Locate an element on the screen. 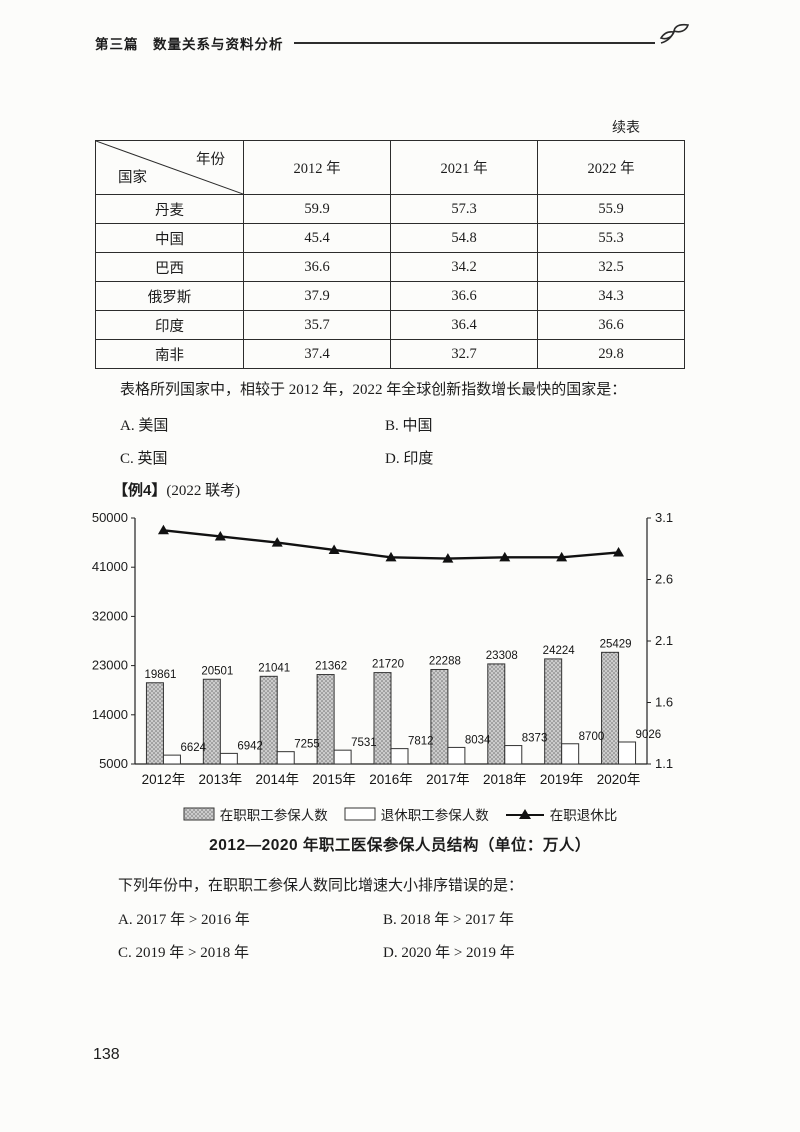 This screenshot has width=800, height=1132. svg-text: 2018年 is located at coordinates (505, 779).